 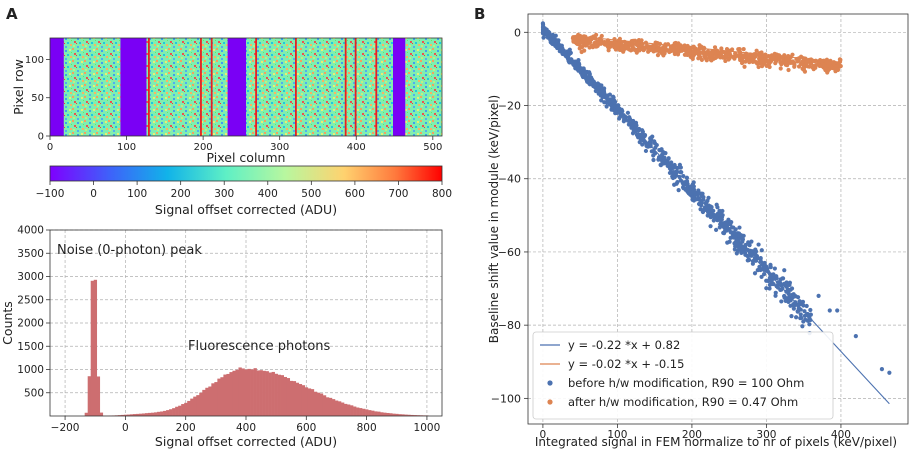 What do you see at coordinates (50, 147) in the screenshot?
I see `heatmap-xtick-label: 0` at bounding box center [50, 147].